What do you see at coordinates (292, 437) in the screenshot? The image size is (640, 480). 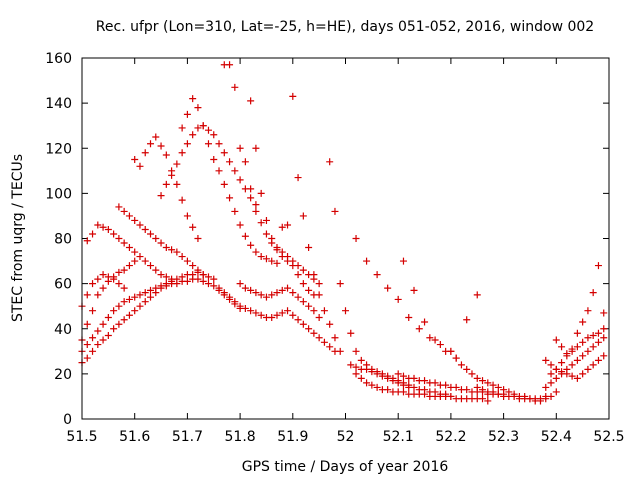 I see `x-tick-label: 51.9` at bounding box center [292, 437].